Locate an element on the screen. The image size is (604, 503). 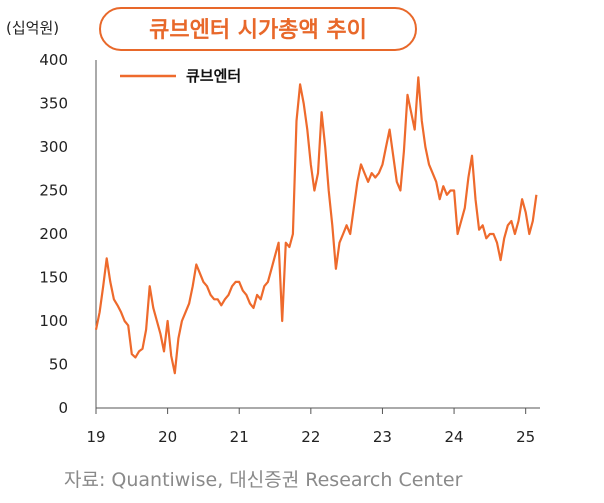
y-tick-label: 350 is located at coordinates (53, 104).